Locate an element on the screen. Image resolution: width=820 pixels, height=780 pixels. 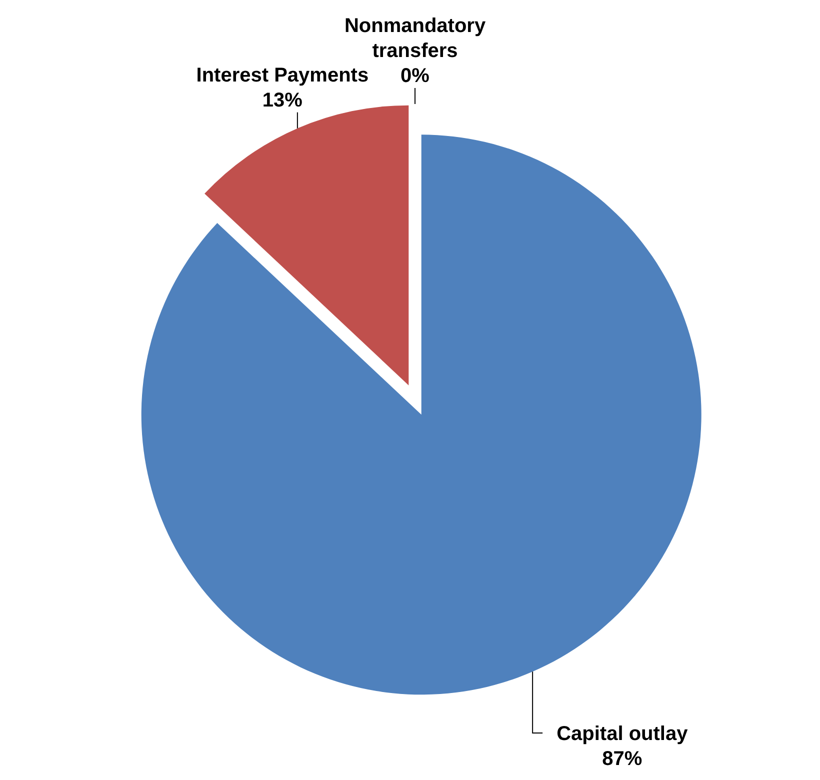
data-label: 87% is located at coordinates (622, 759).